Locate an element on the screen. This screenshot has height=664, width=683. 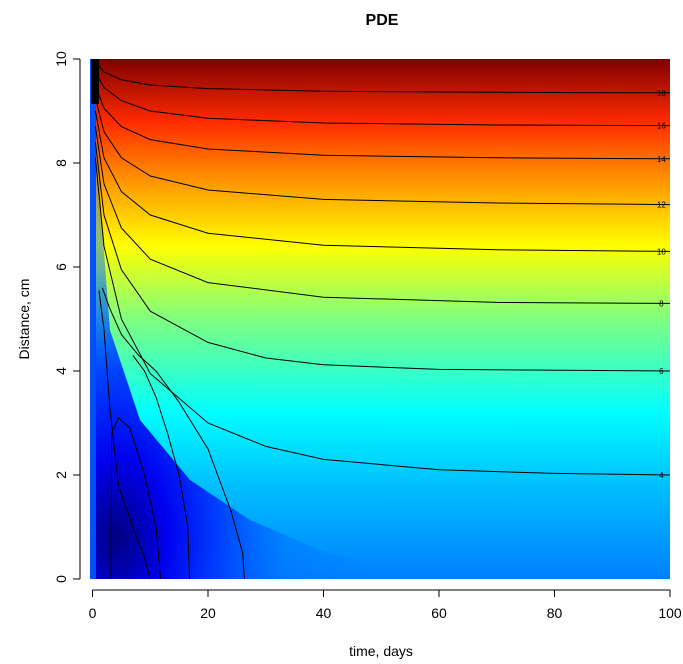
x-tick-label-0: 0 is located at coordinates (93, 613).